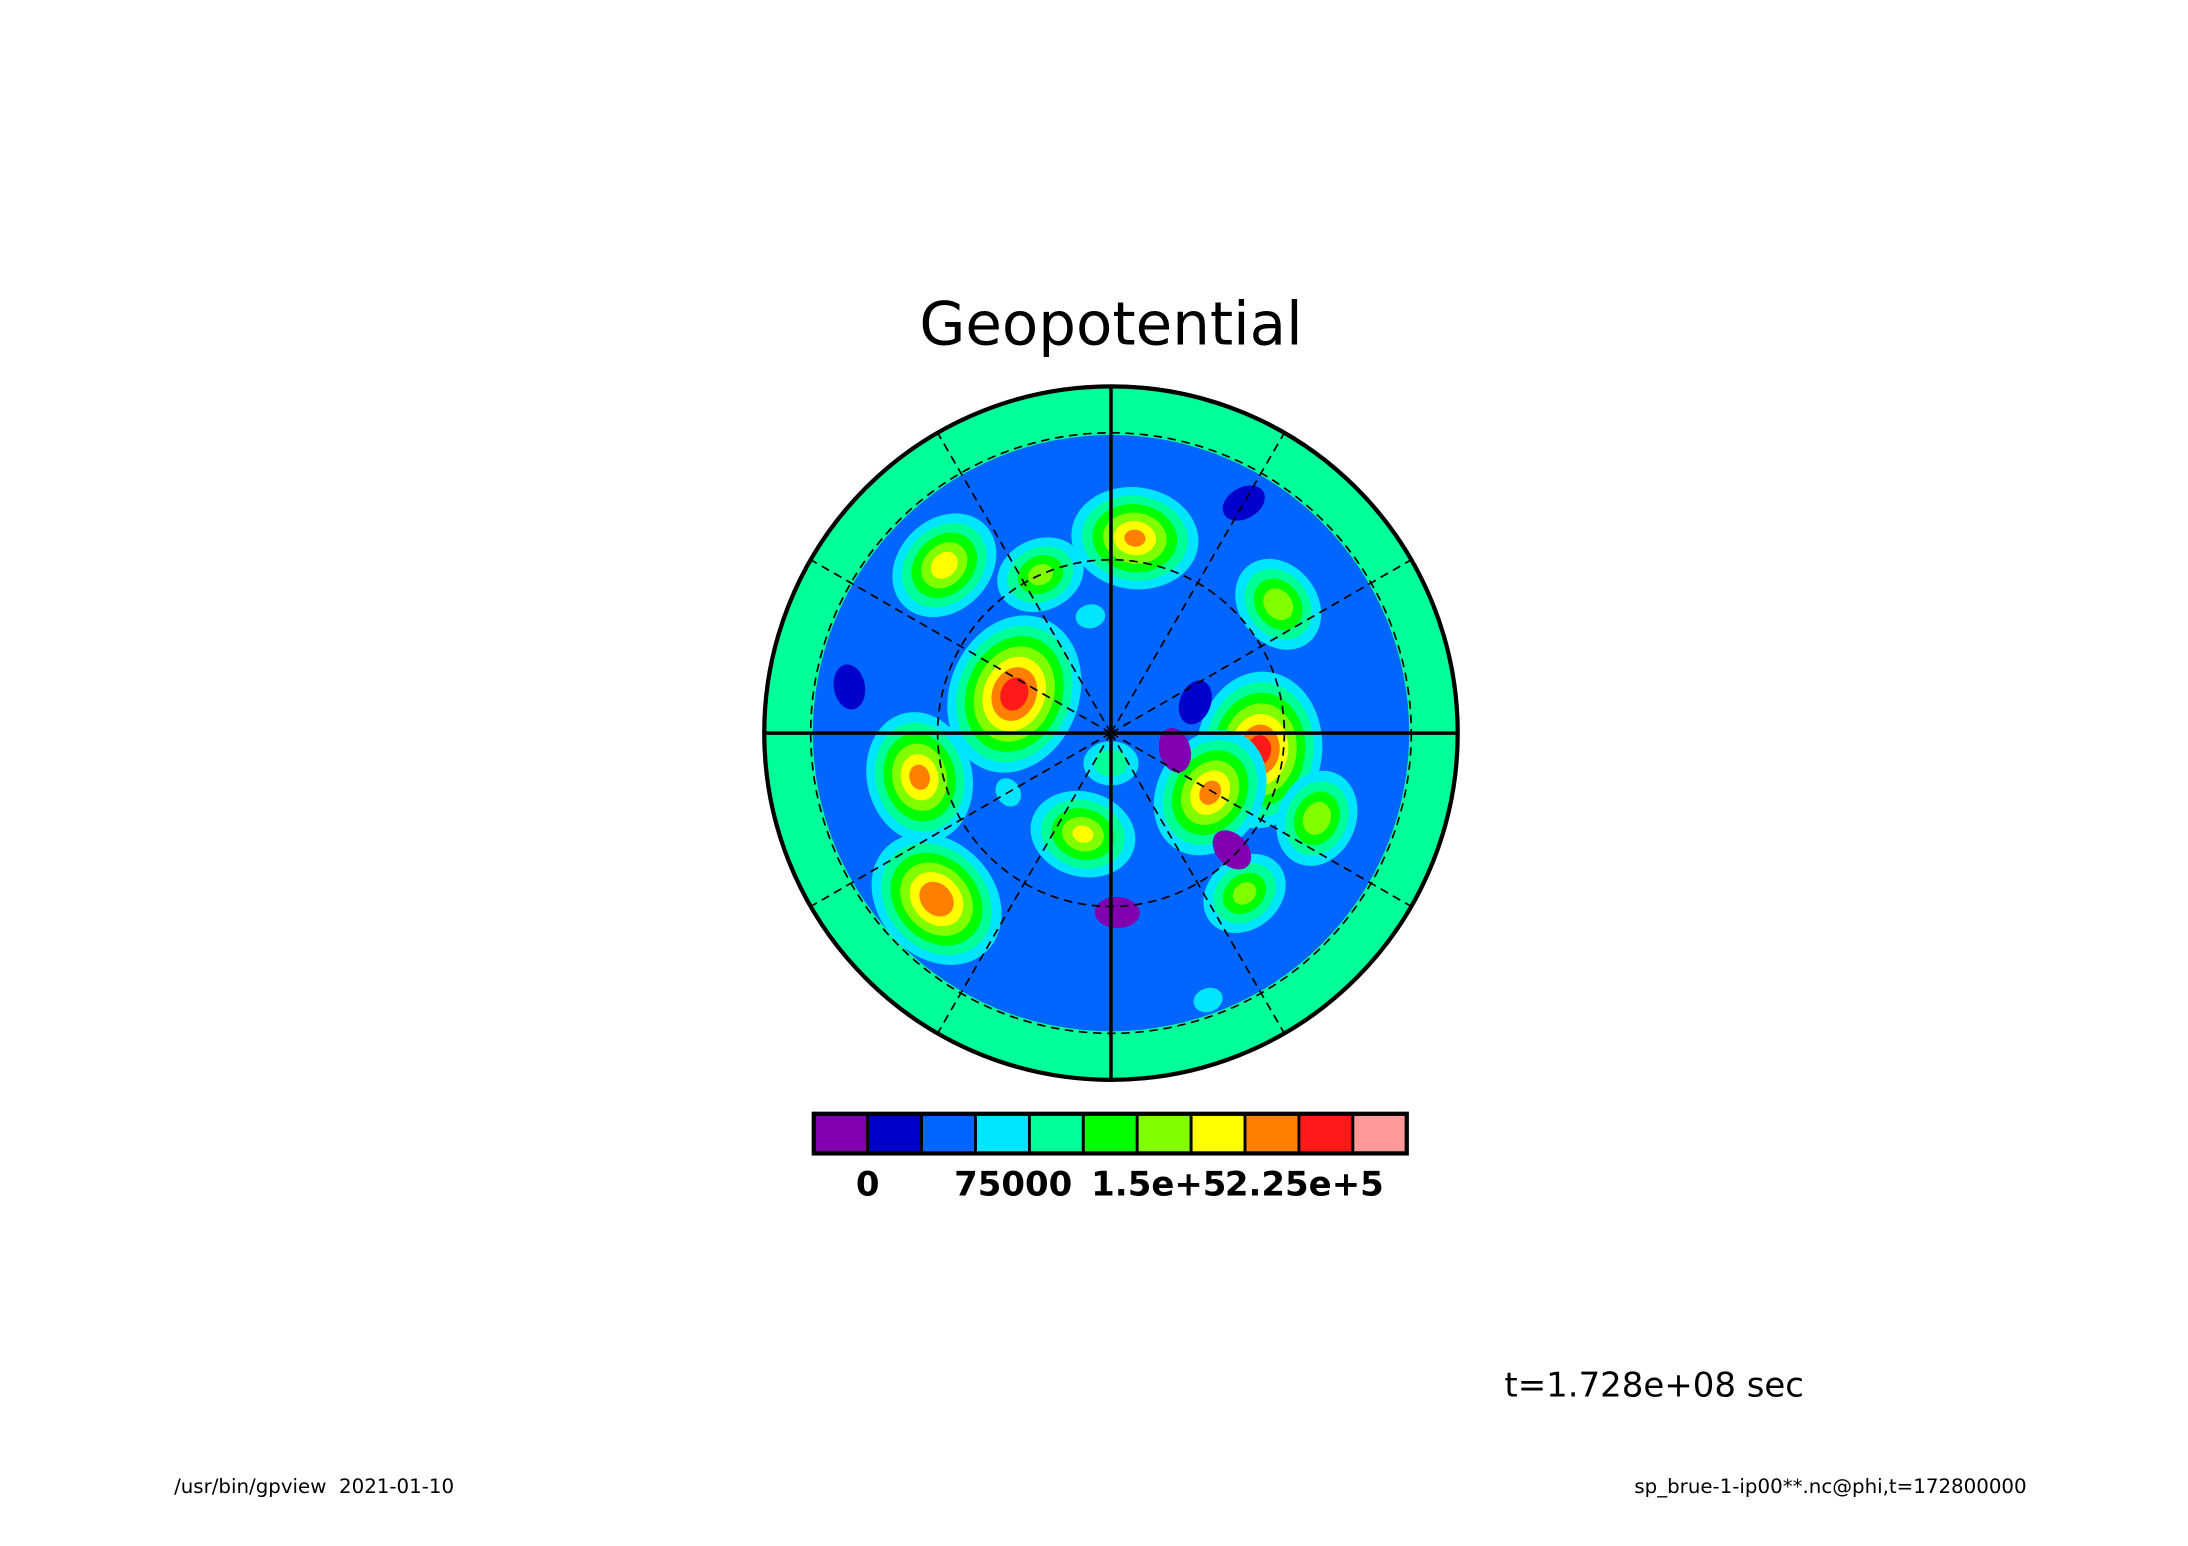 This screenshot has width=2188, height=1546. I want to click on colorbar-tick-label: 2.25e+5, so click(1304, 1184).